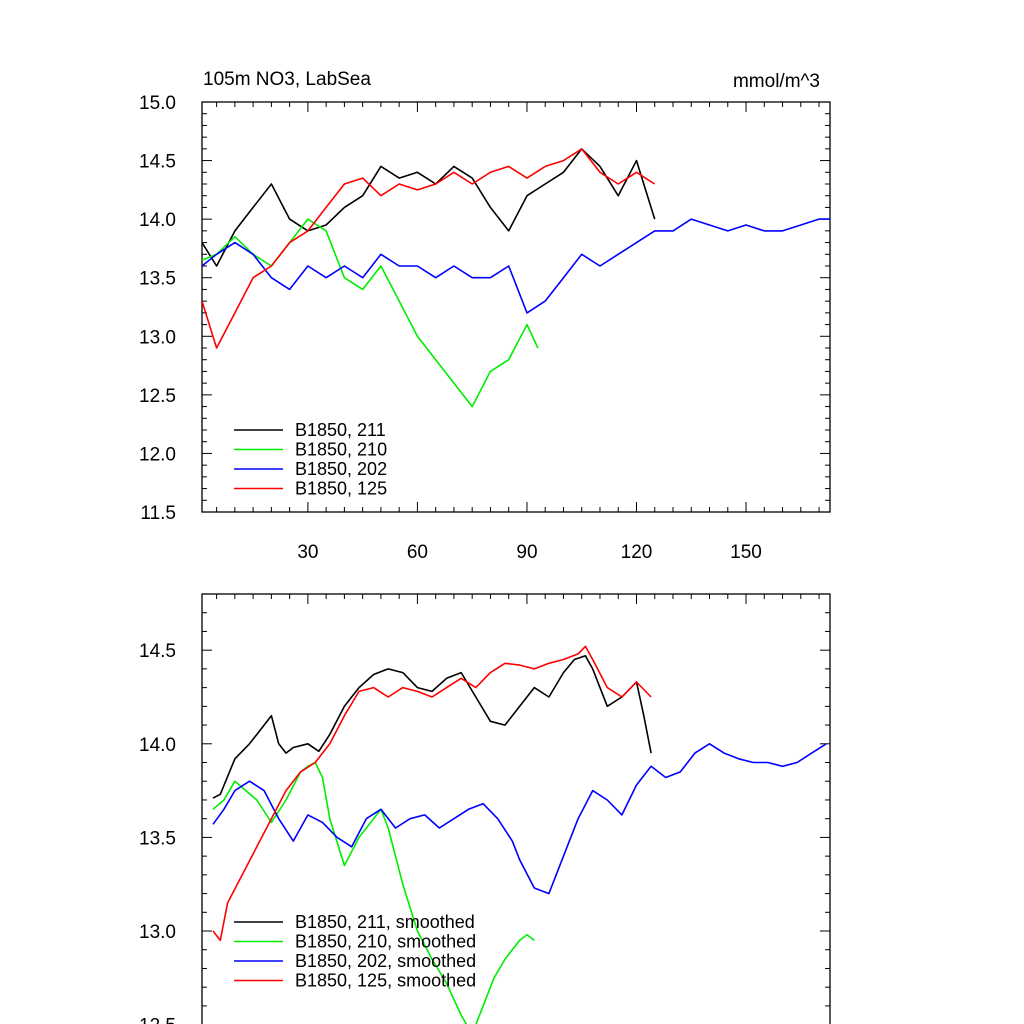 This screenshot has width=1024, height=1024. I want to click on units-label: mmol/m^3, so click(776, 81).